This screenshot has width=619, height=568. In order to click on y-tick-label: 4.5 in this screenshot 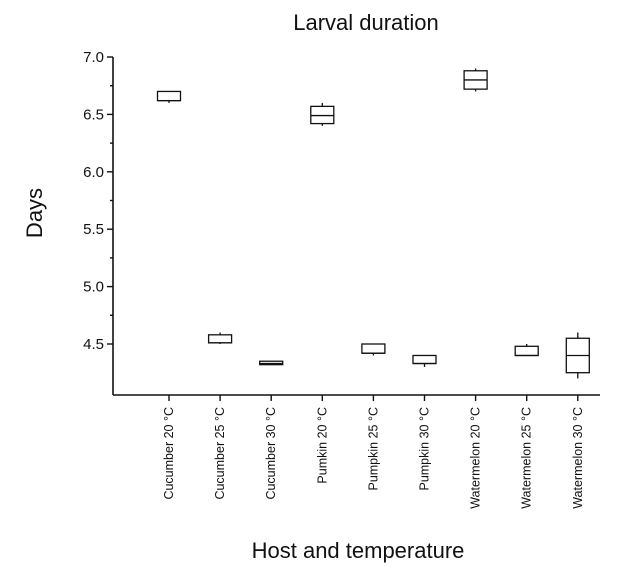, I will do `click(93, 344)`.